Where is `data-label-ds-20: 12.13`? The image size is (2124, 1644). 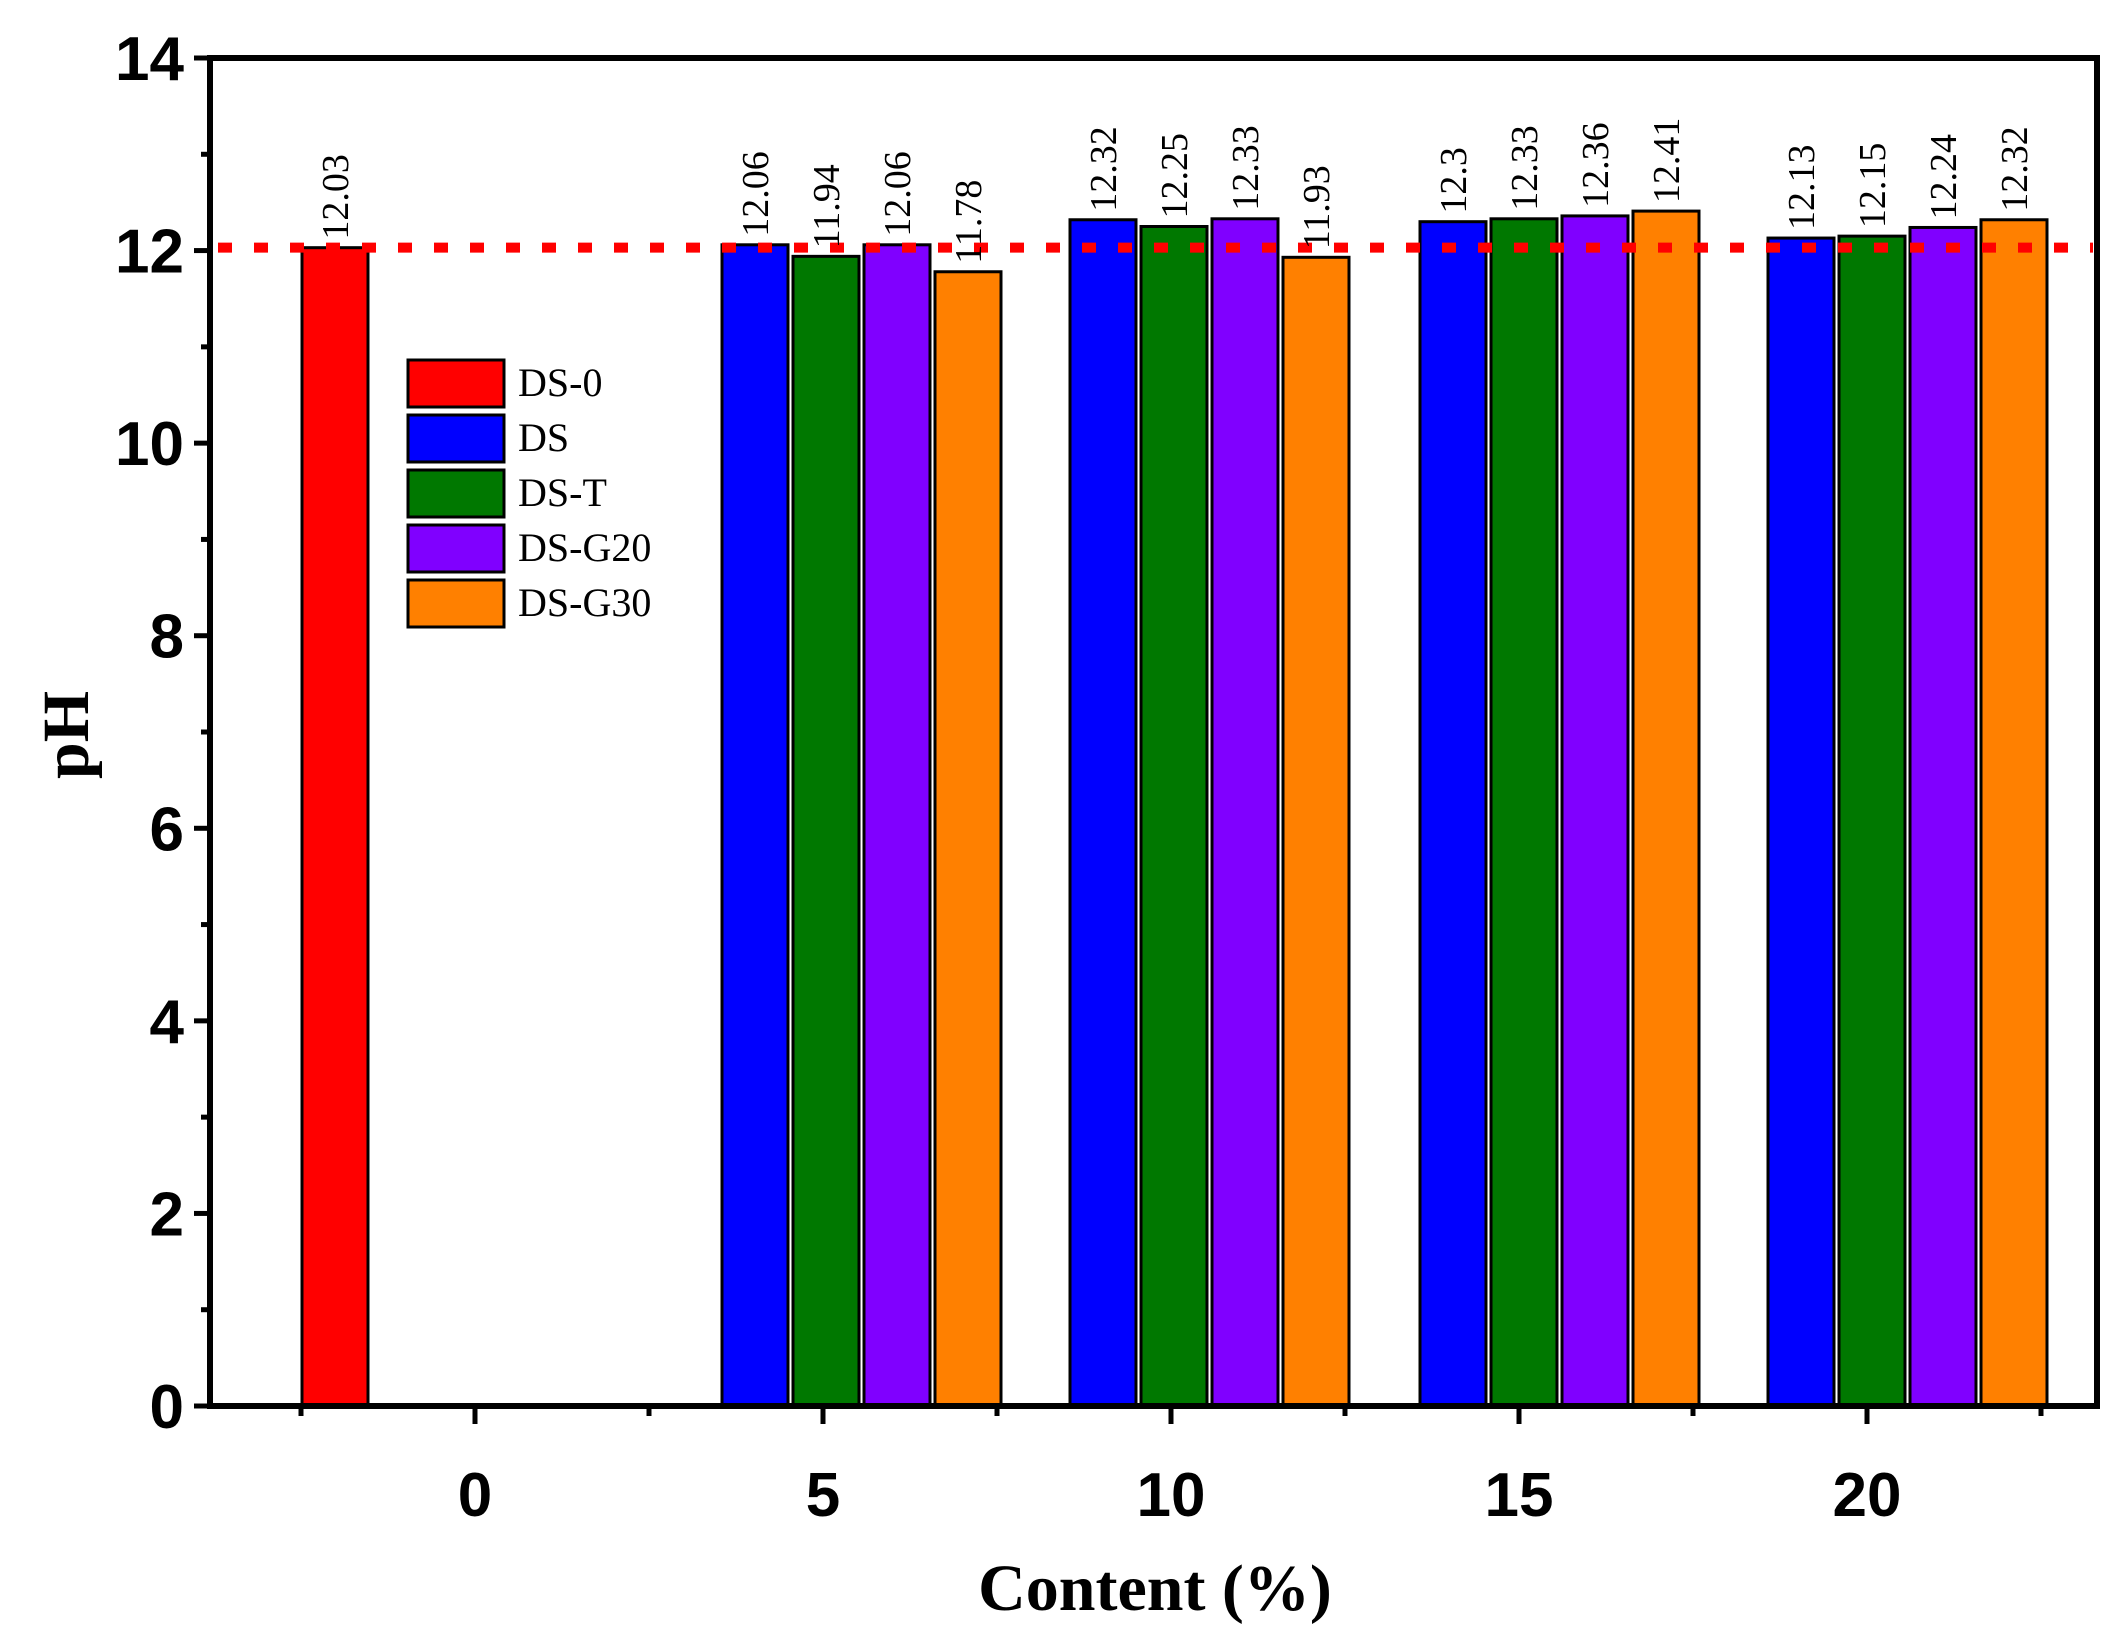
data-label-ds-20: 12.13 is located at coordinates (1802, 188).